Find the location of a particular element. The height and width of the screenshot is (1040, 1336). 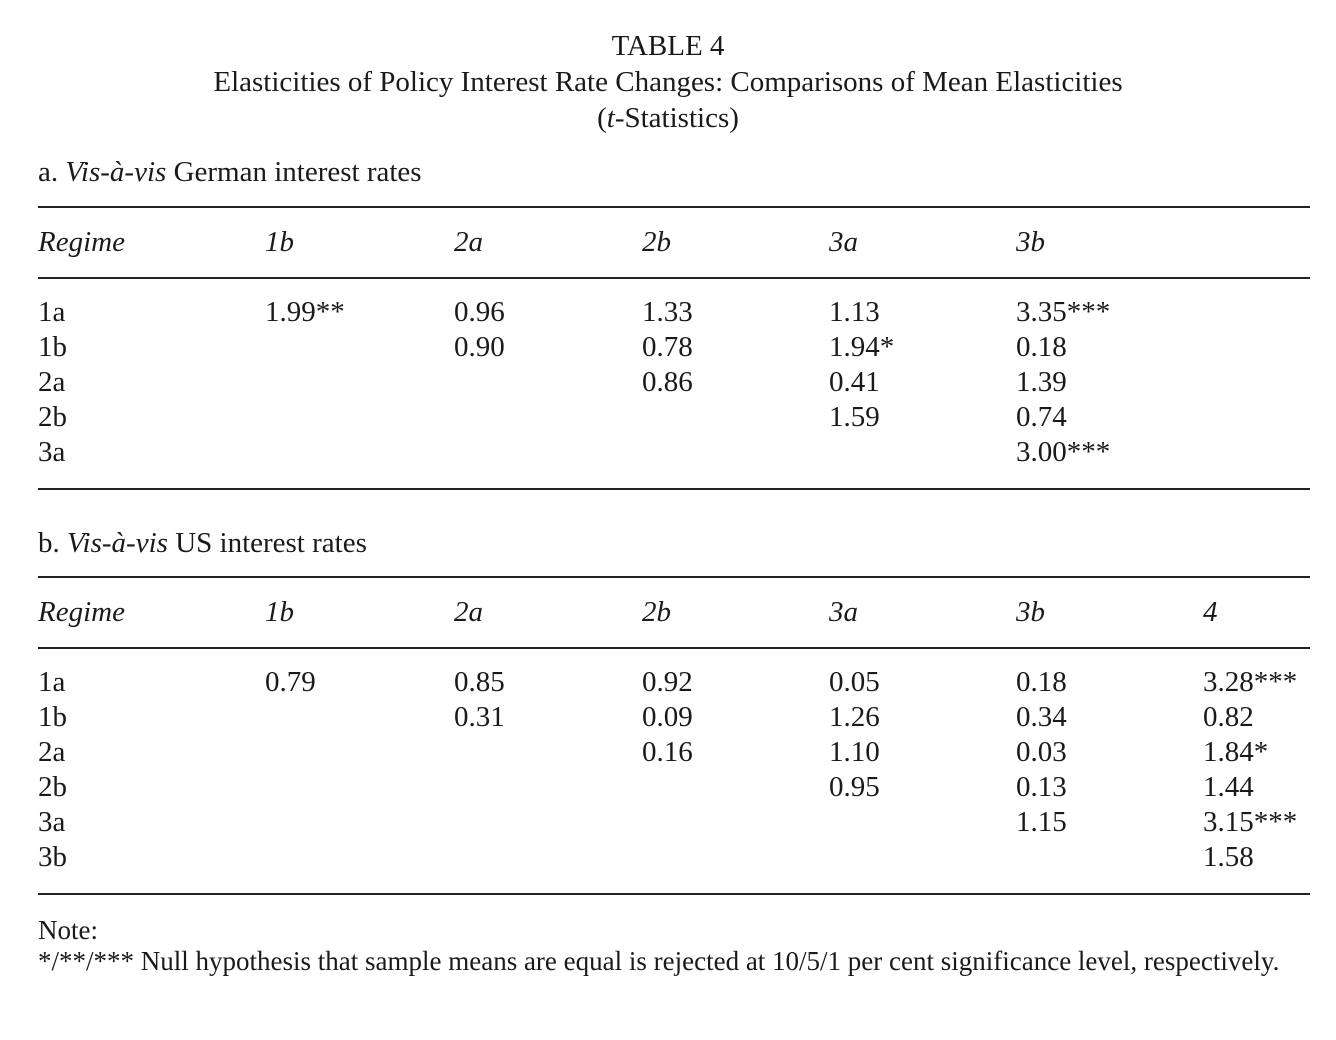

table-cell: 0.79 is located at coordinates (290, 682).